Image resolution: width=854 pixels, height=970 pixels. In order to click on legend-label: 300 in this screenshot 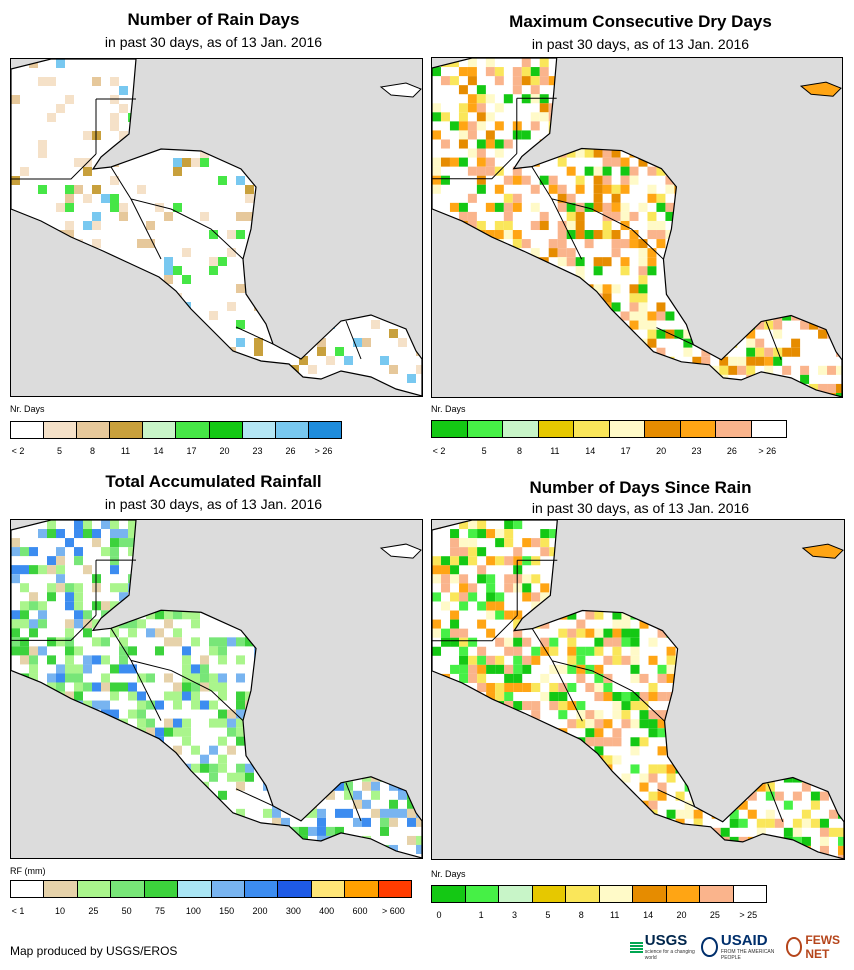, I will do `click(293, 911)`.